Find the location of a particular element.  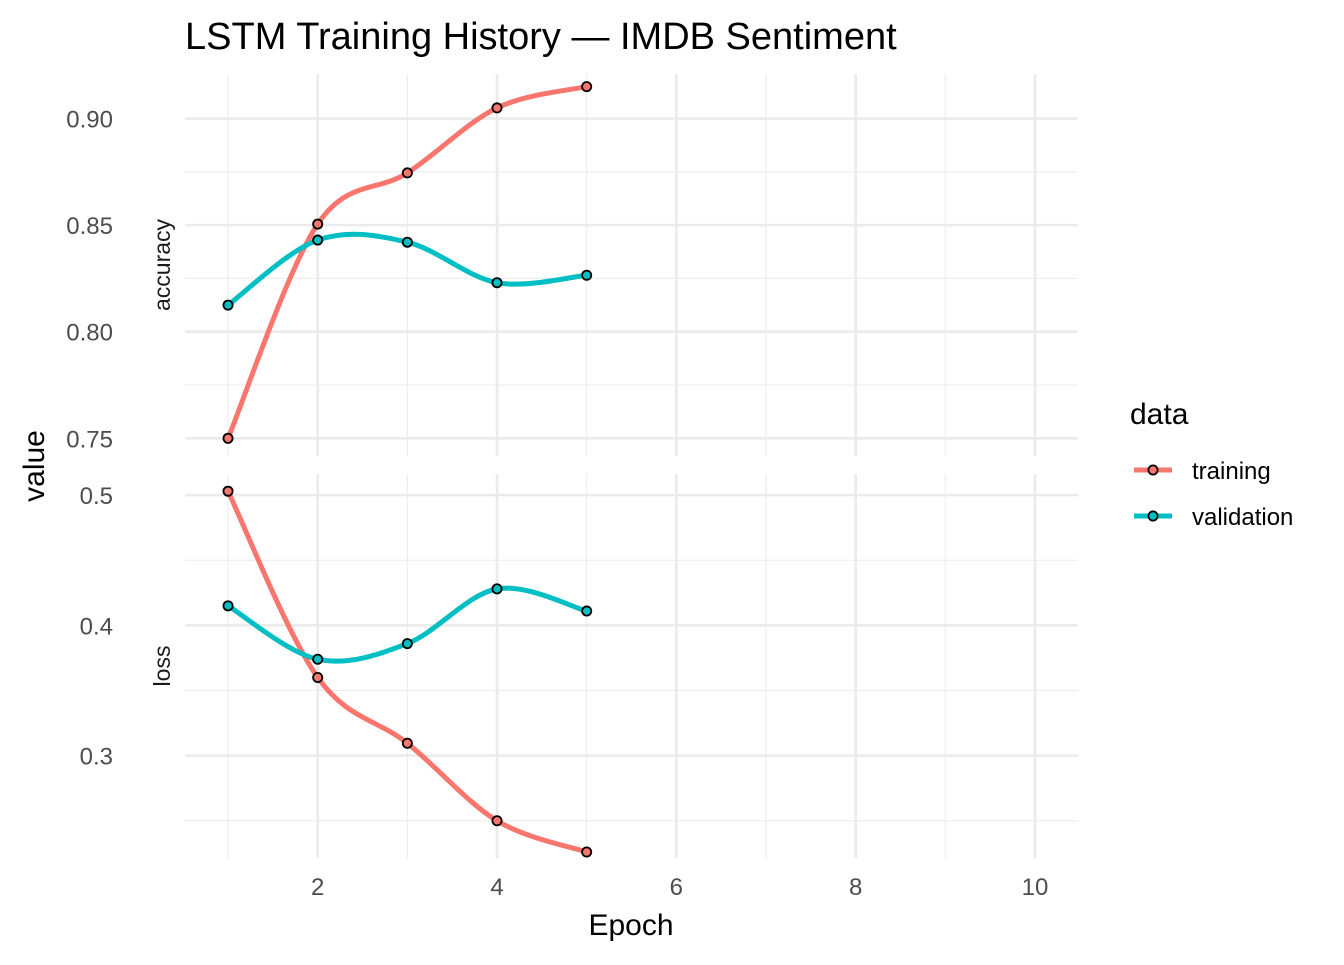

facet-label-loss: loss is located at coordinates (162, 666).